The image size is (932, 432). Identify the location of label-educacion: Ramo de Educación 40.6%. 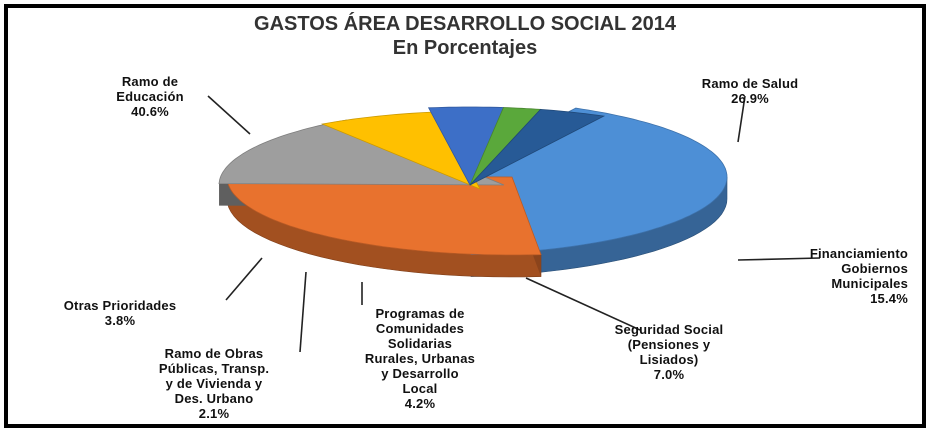
(150, 96).